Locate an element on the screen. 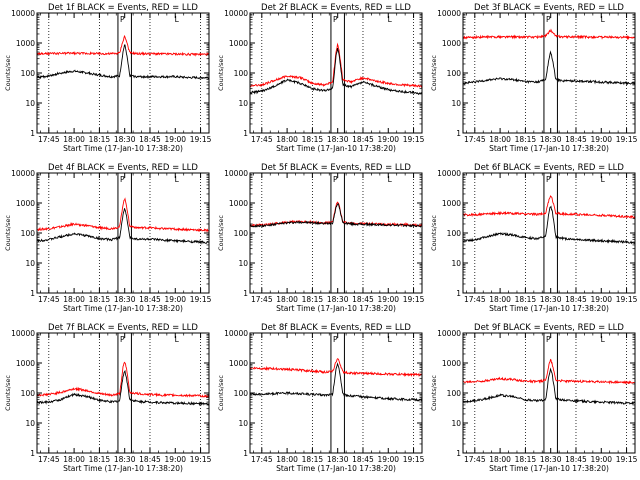 The height and width of the screenshot is (480, 640). x-axis-label: Start Time (17-Jan-10 17:38:20) is located at coordinates (123, 148).